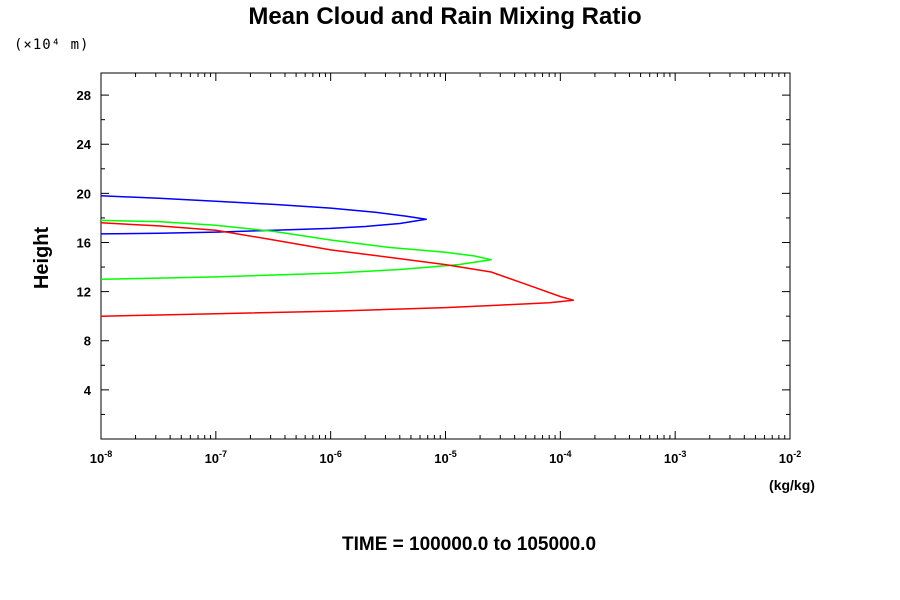 Image resolution: width=900 pixels, height=600 pixels. Describe the element at coordinates (84, 193) in the screenshot. I see `y-tick-label: 20` at that location.